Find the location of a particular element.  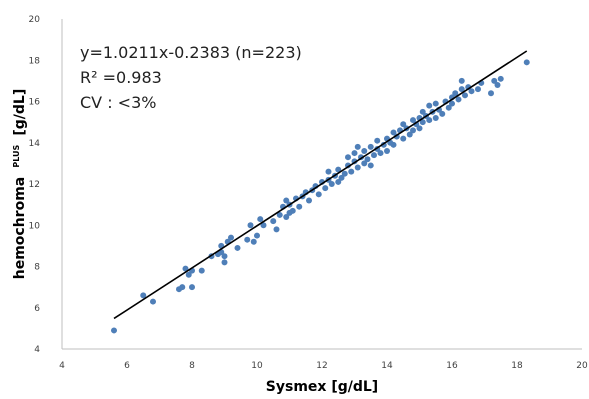

x-axis-title: Sysmex [g/dL] is located at coordinates (322, 387).